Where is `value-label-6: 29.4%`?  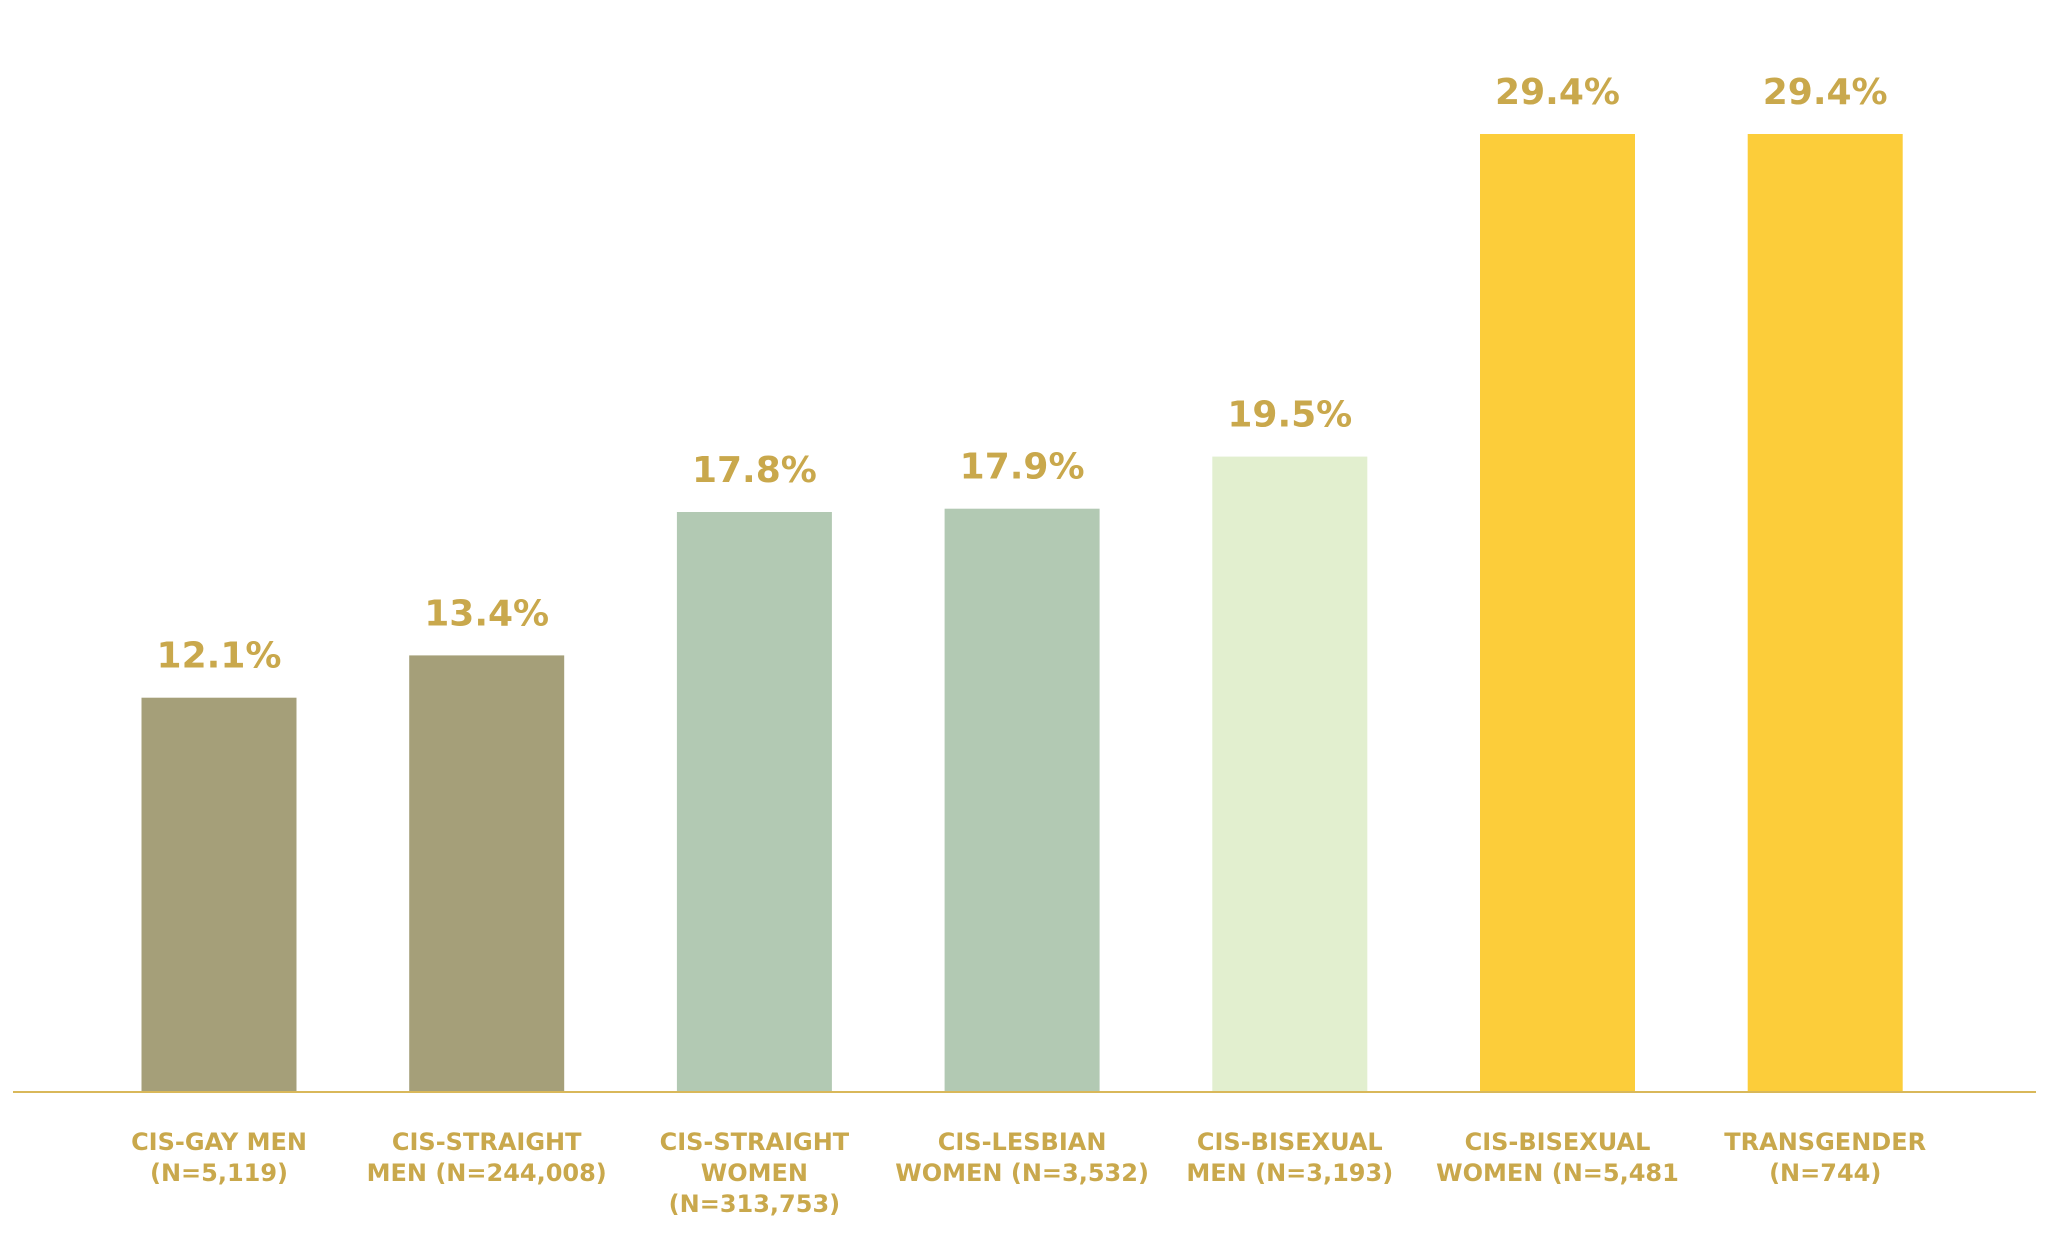
value-label-6: 29.4% is located at coordinates (1557, 92).